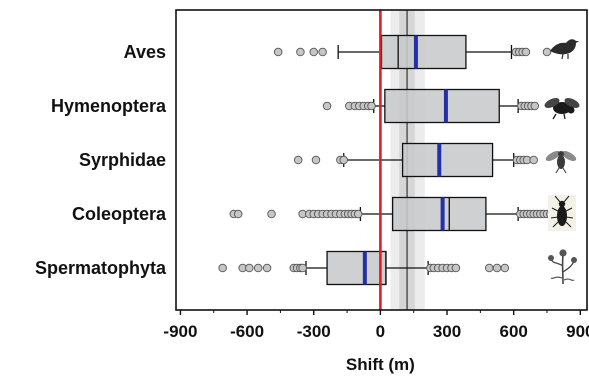  Describe the element at coordinates (247, 331) in the screenshot. I see `x-tick-label: -600` at that location.